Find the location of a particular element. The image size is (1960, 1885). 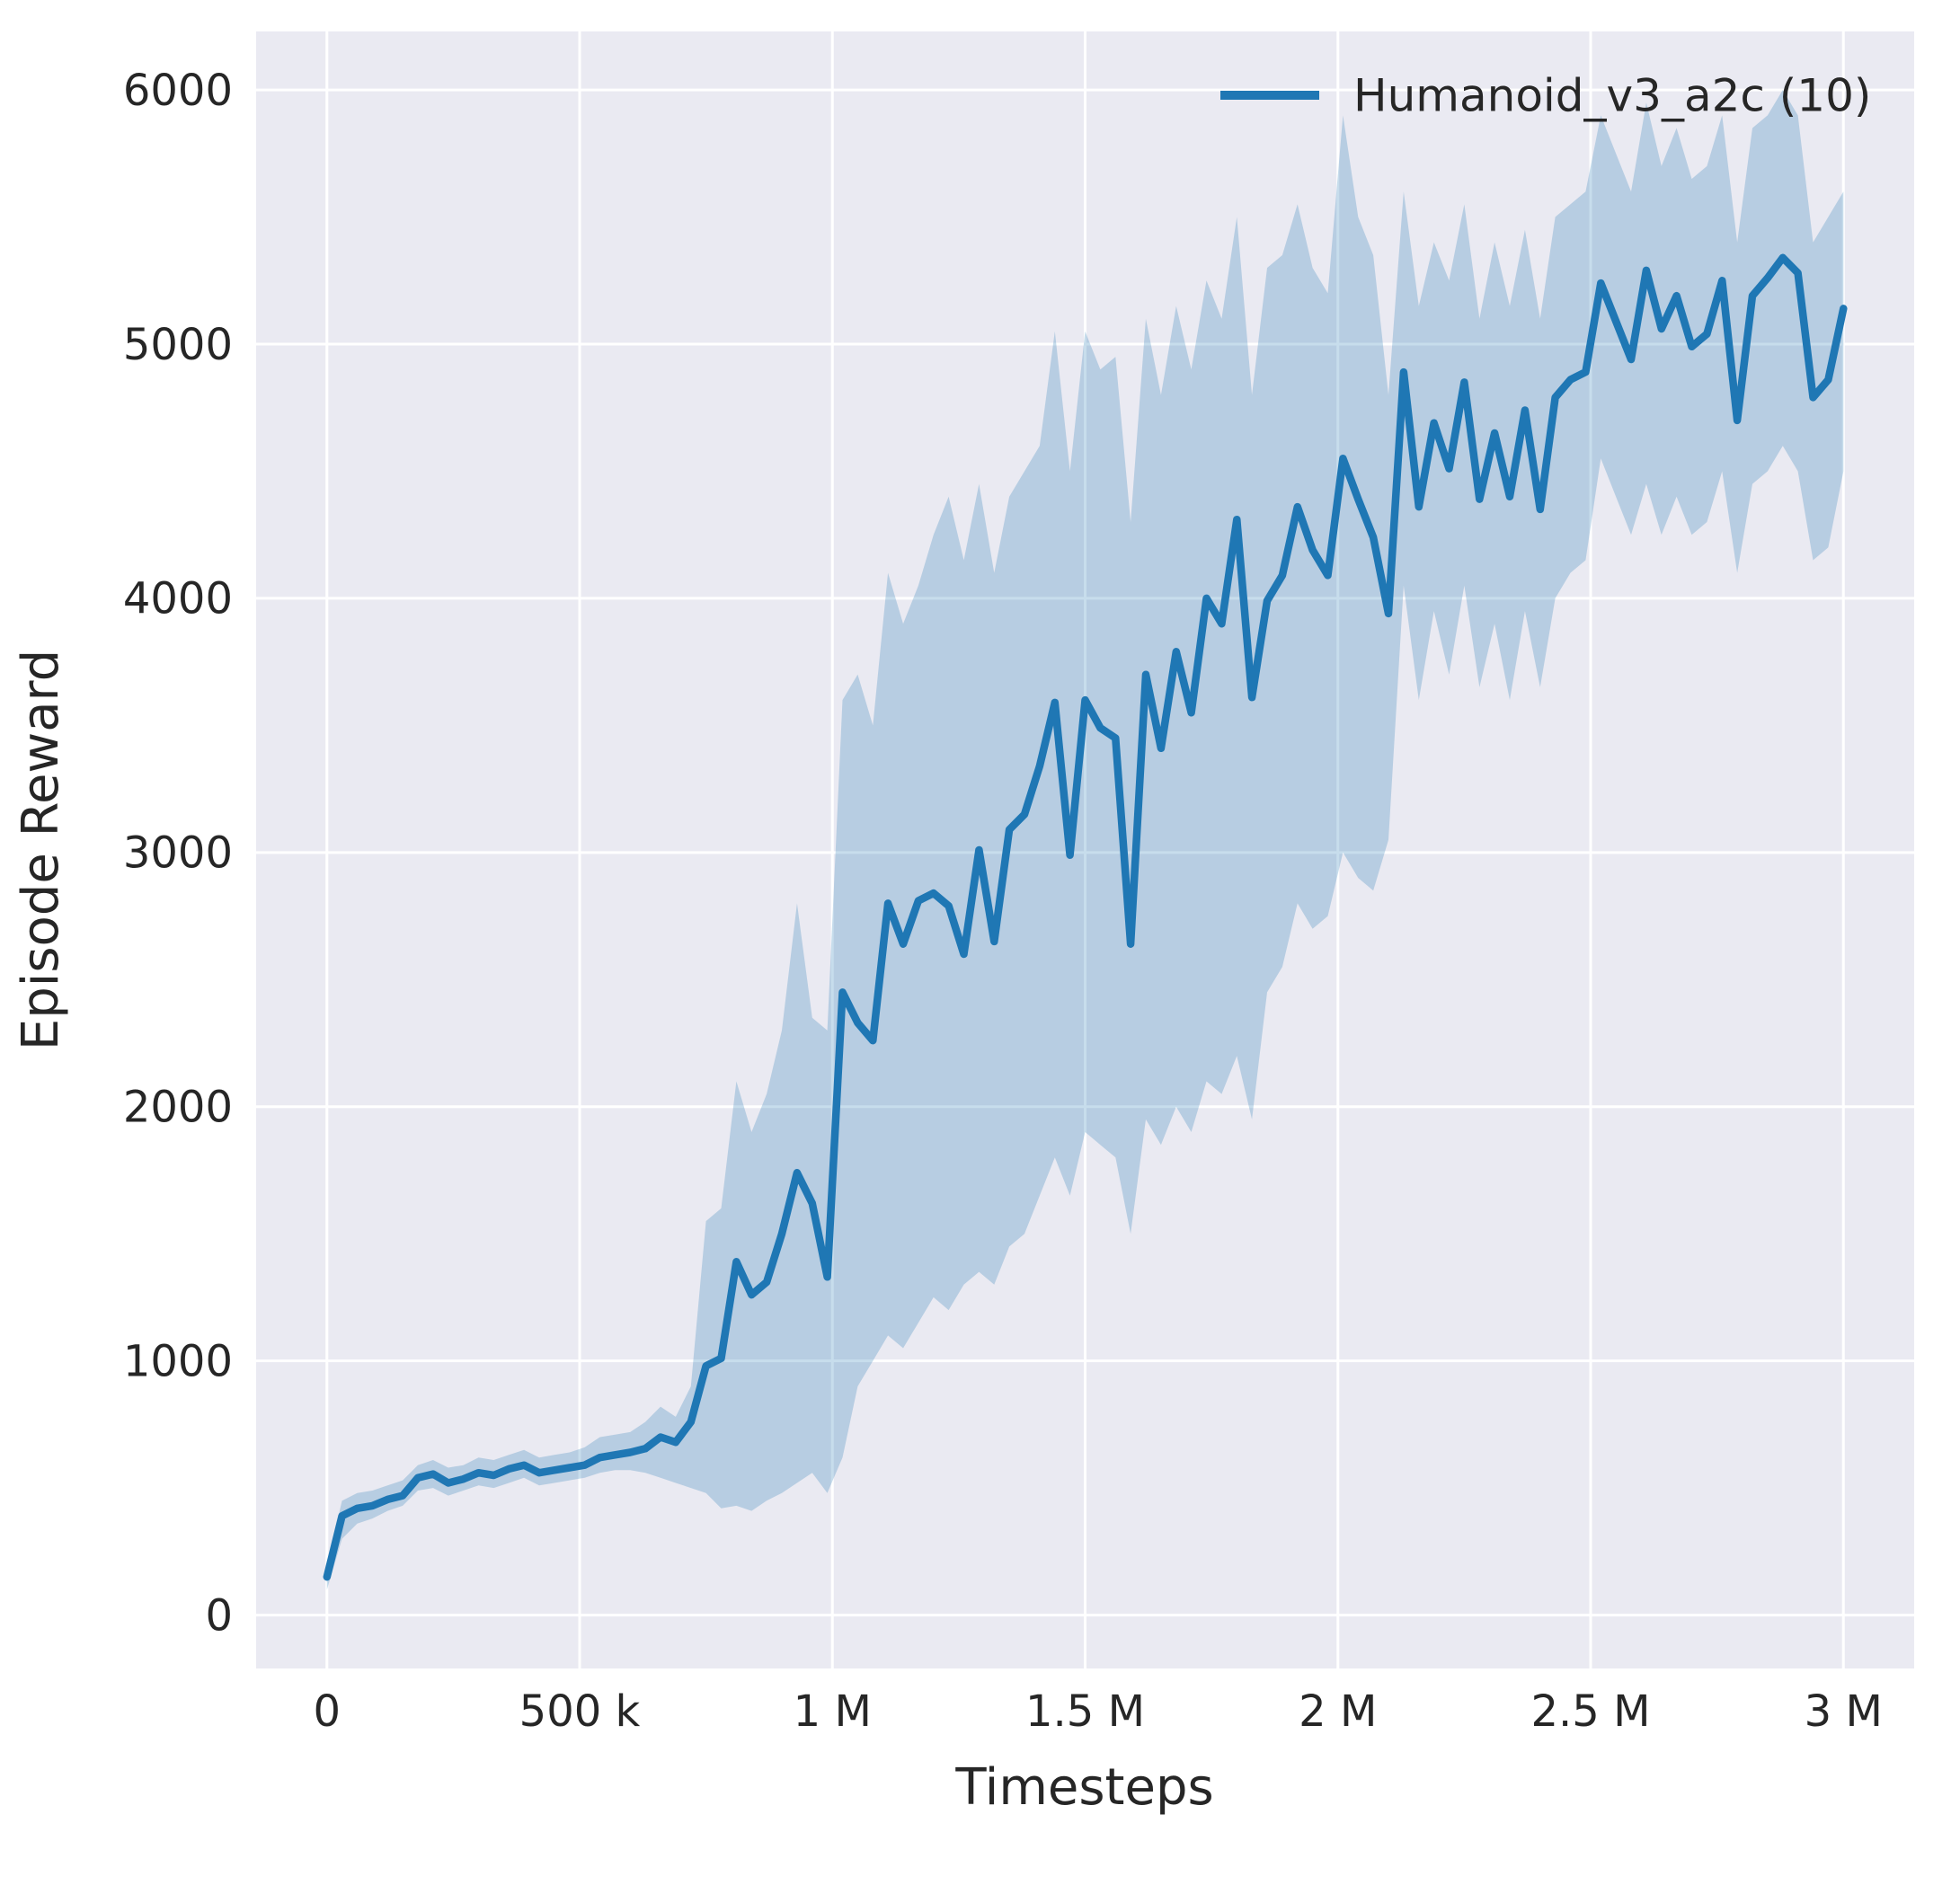

y-tick-label: 3000 is located at coordinates (178, 853).